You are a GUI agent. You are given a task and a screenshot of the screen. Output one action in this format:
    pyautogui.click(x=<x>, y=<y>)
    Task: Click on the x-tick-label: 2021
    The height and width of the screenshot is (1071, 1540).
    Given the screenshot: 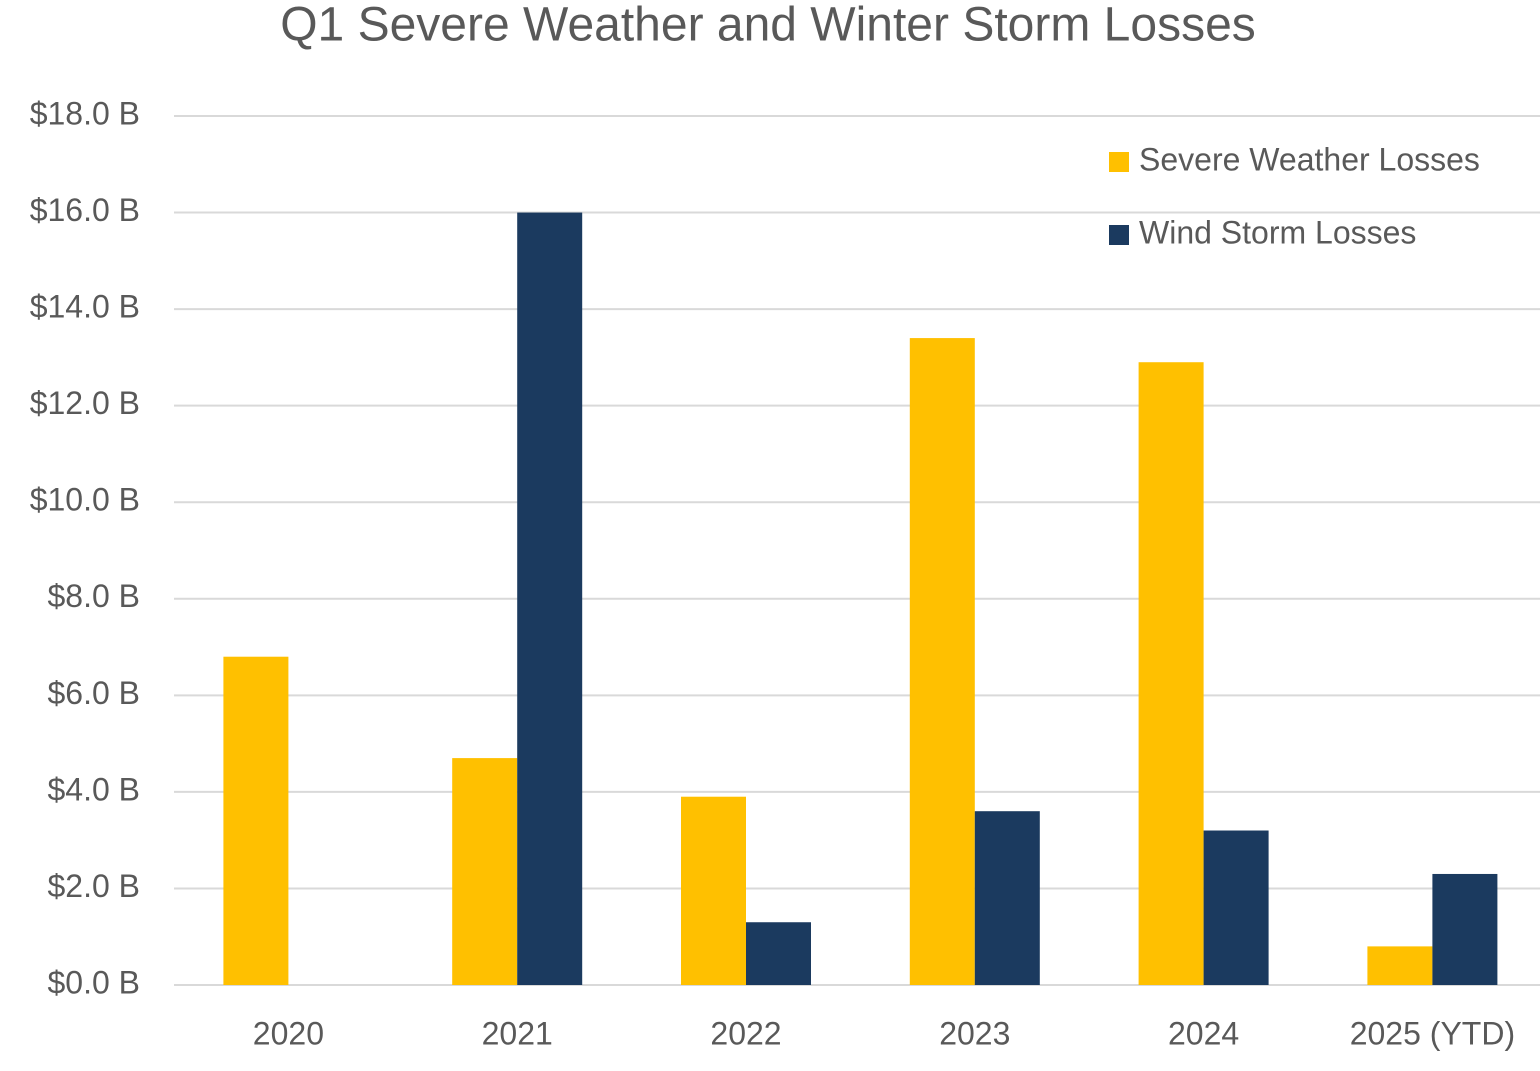 What is the action you would take?
    pyautogui.click(x=517, y=1033)
    